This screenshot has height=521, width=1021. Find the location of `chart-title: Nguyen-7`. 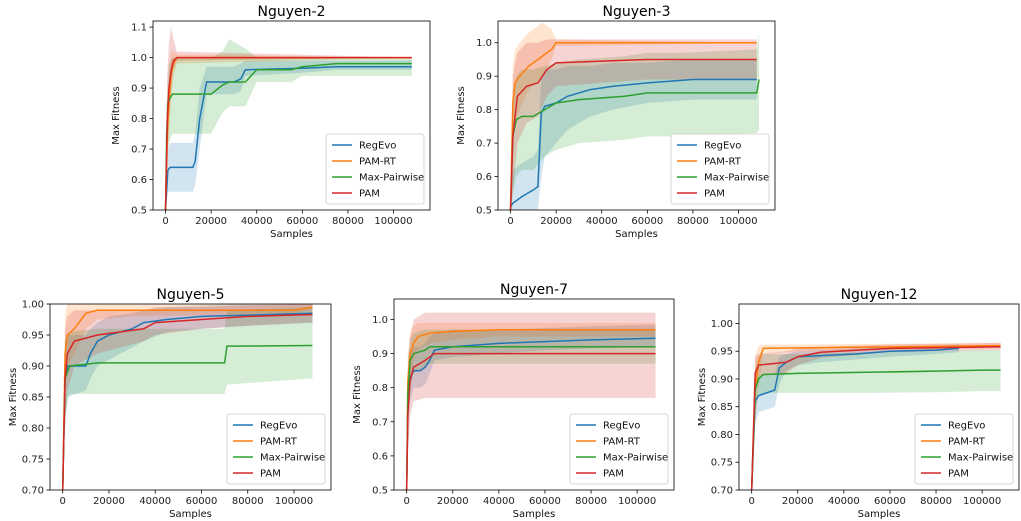

chart-title: Nguyen-7 is located at coordinates (534, 290).